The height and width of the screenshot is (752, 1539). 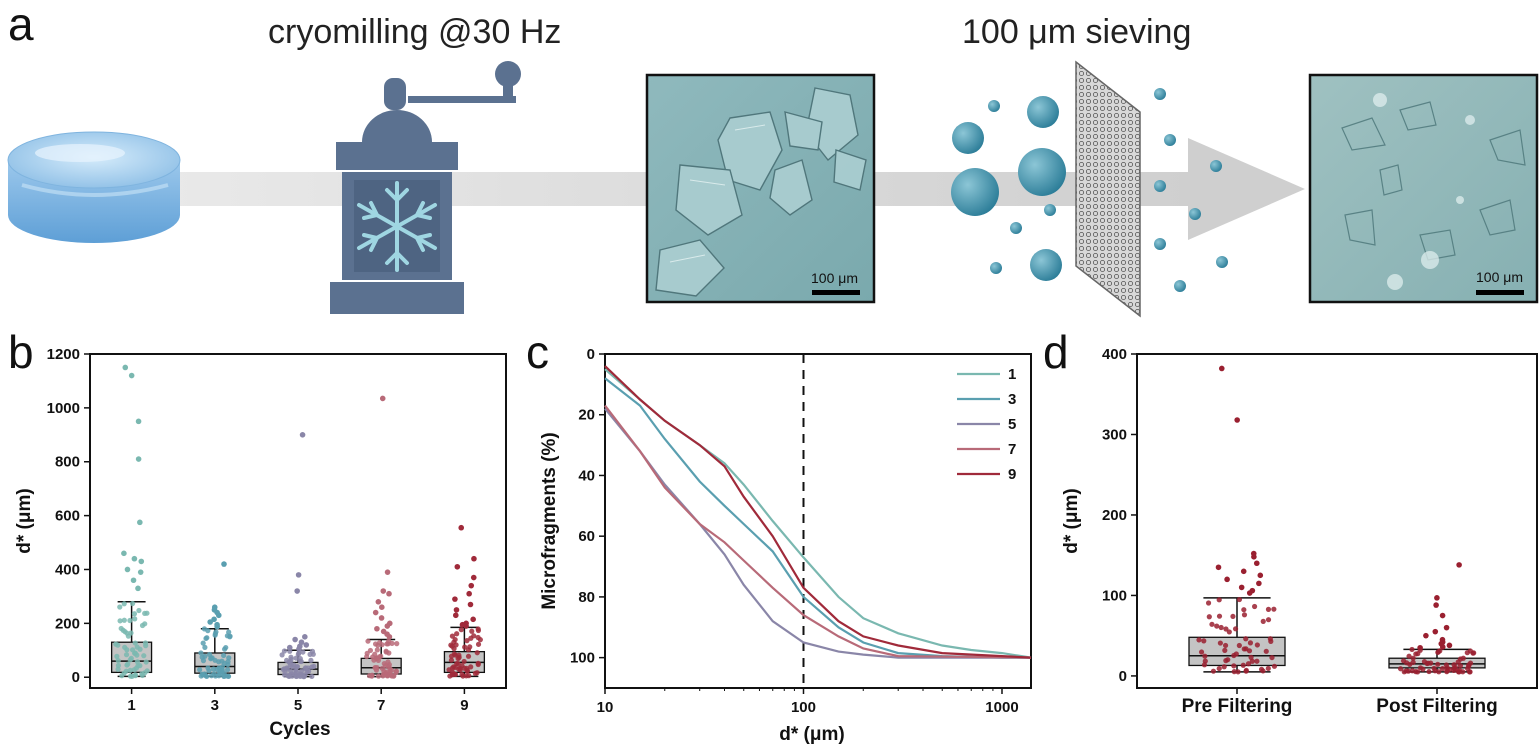 I want to click on axes-b: 0 200 400 600 800 1000 1200 1 3 5 7 9, so click(x=258, y=530).